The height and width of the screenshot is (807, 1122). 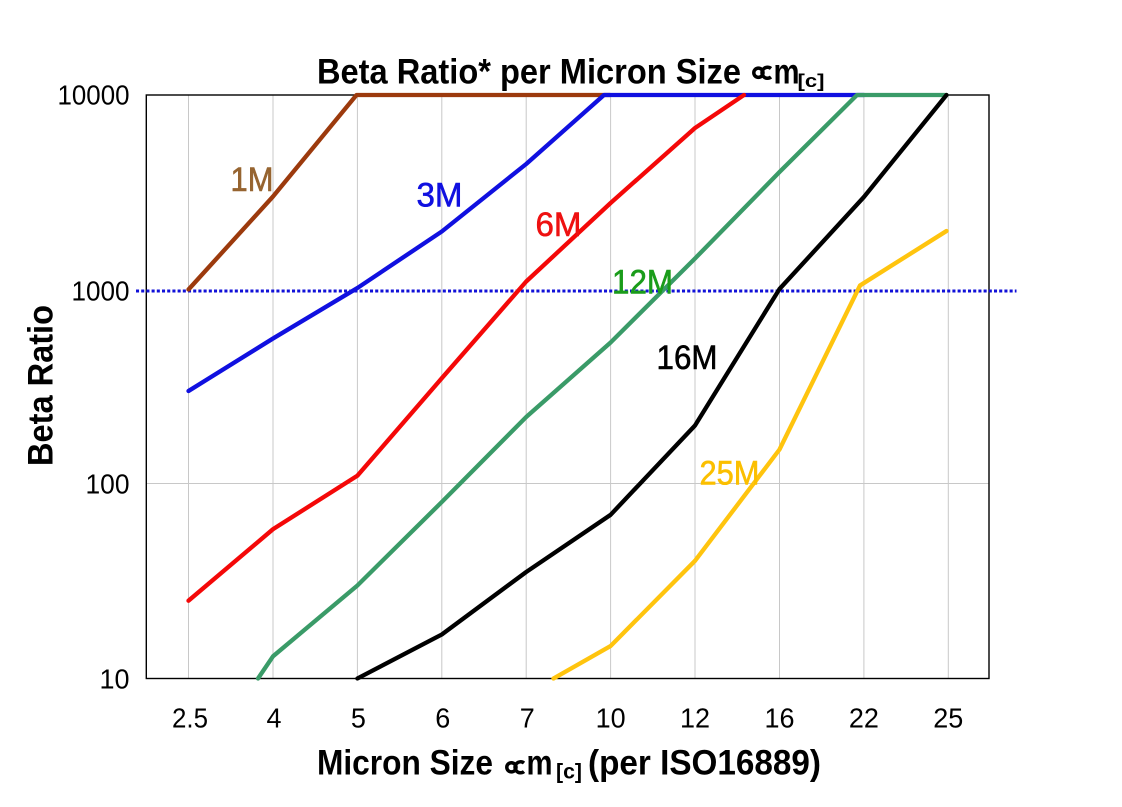 I want to click on svg-text: Beta Ratio, so click(x=41, y=385).